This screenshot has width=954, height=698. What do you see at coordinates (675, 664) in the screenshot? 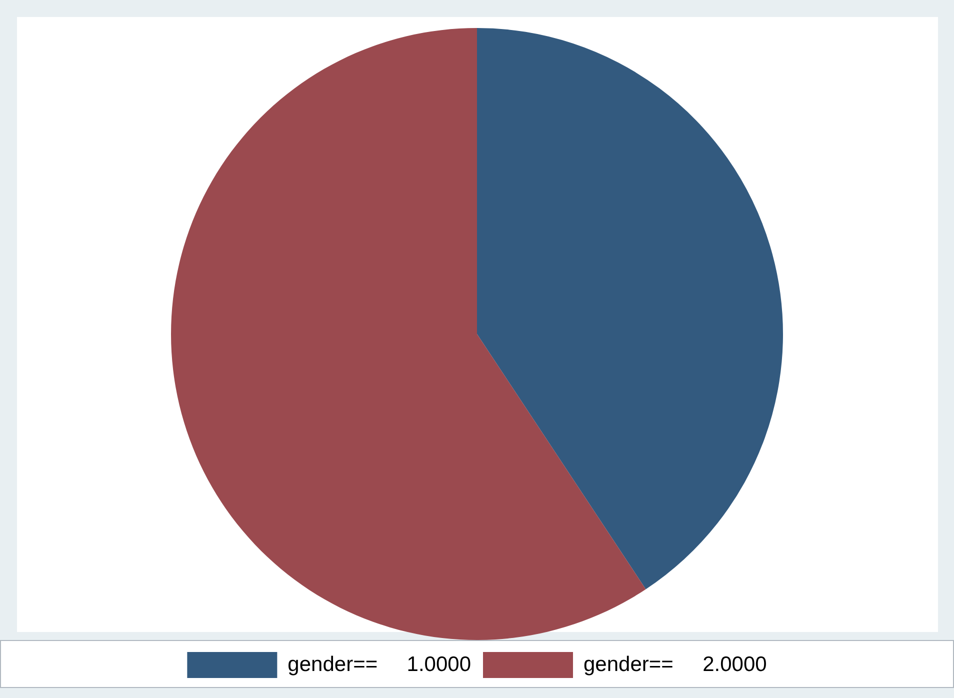
I see `legend-label: gender== 2.0000` at bounding box center [675, 664].